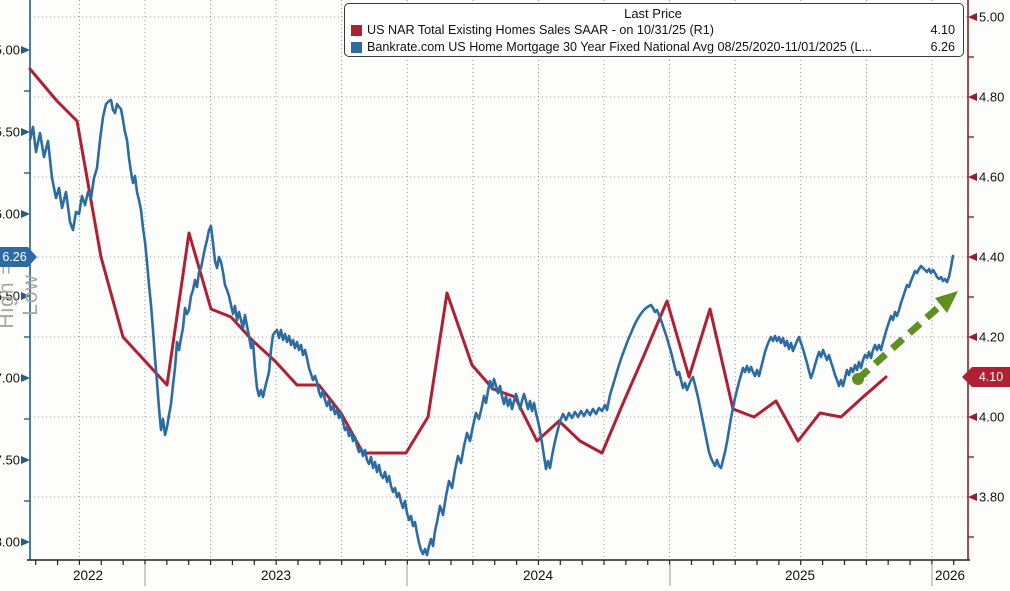  I want to click on left-axis-tick-label: 5.00, so click(10, 50).